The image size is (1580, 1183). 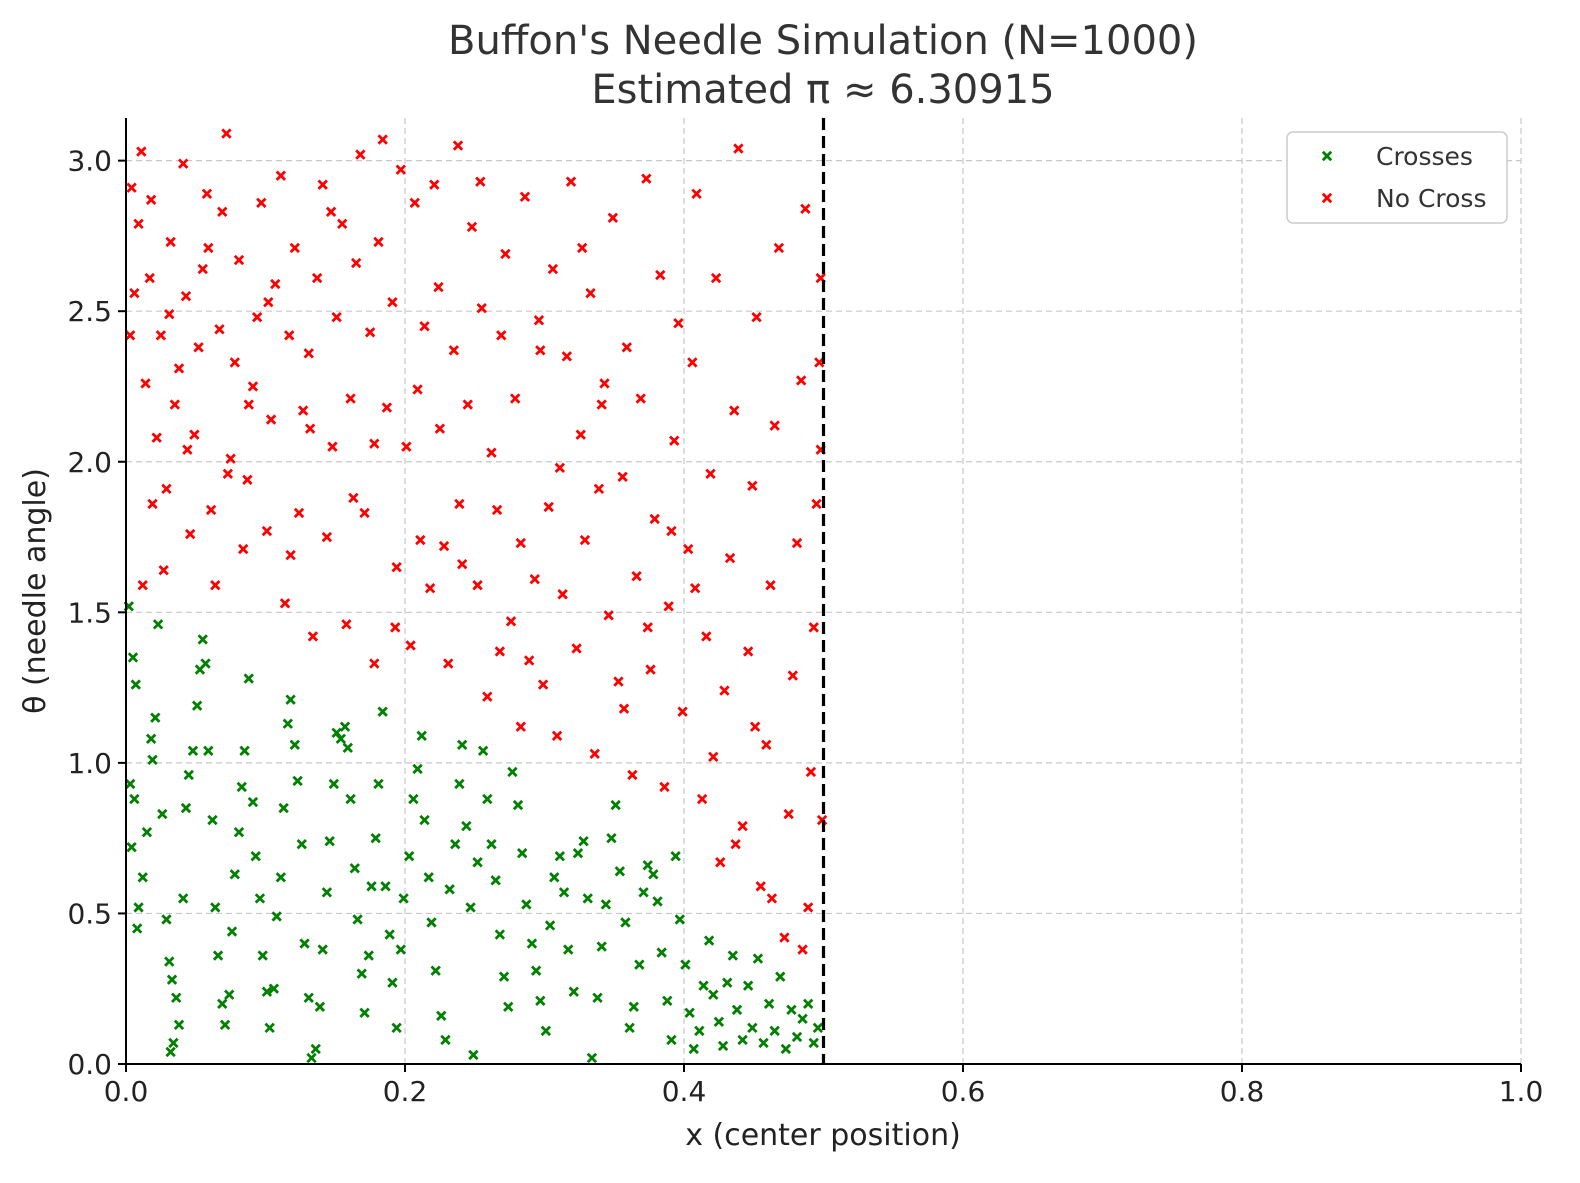 I want to click on x-tick-label: 0.4, so click(x=684, y=1091).